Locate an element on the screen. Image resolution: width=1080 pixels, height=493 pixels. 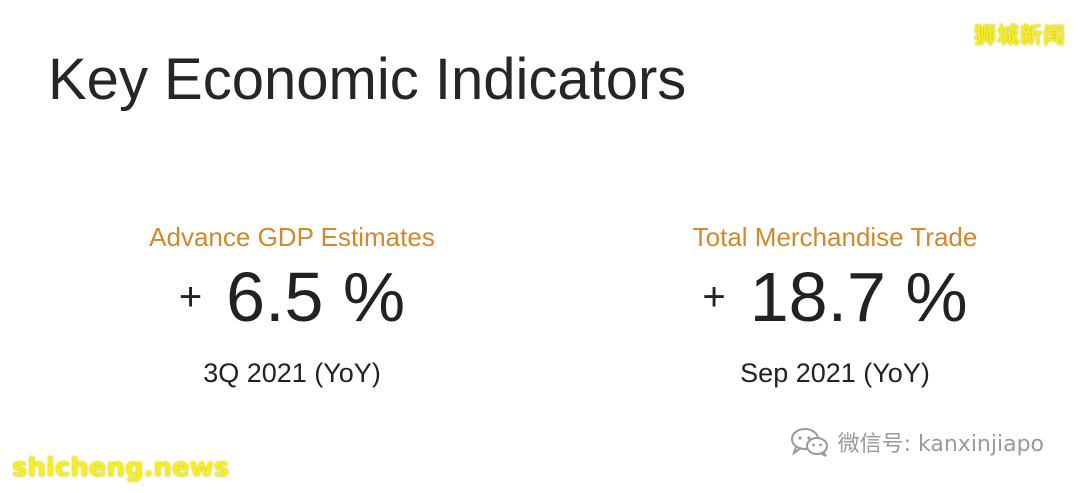
indicator-value: +18.7 % is located at coordinates (835, 297).